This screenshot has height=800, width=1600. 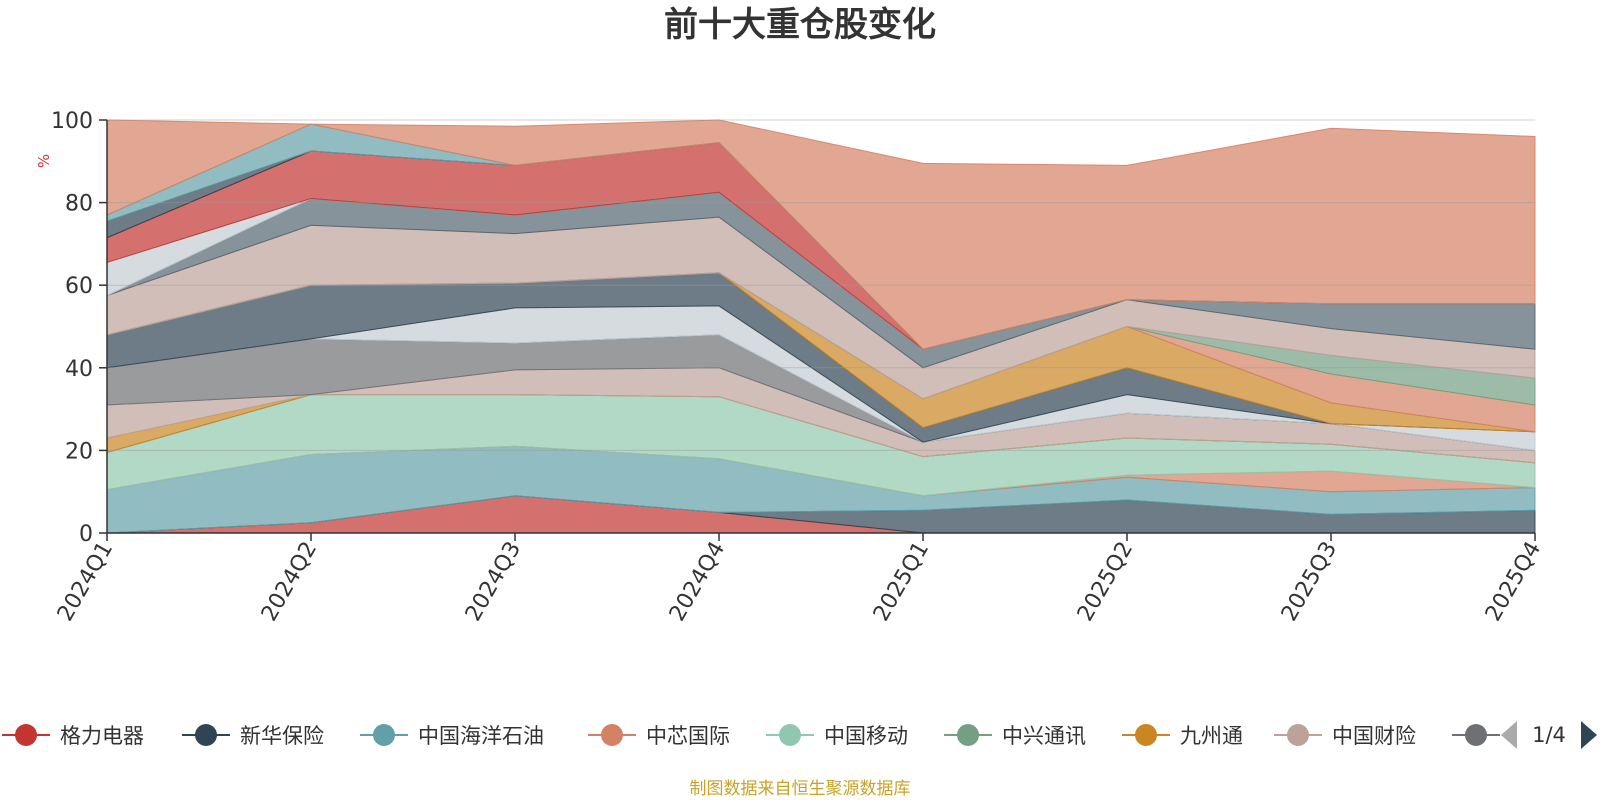 I want to click on legend-label-2: 中国海洋石油, so click(x=481, y=736).